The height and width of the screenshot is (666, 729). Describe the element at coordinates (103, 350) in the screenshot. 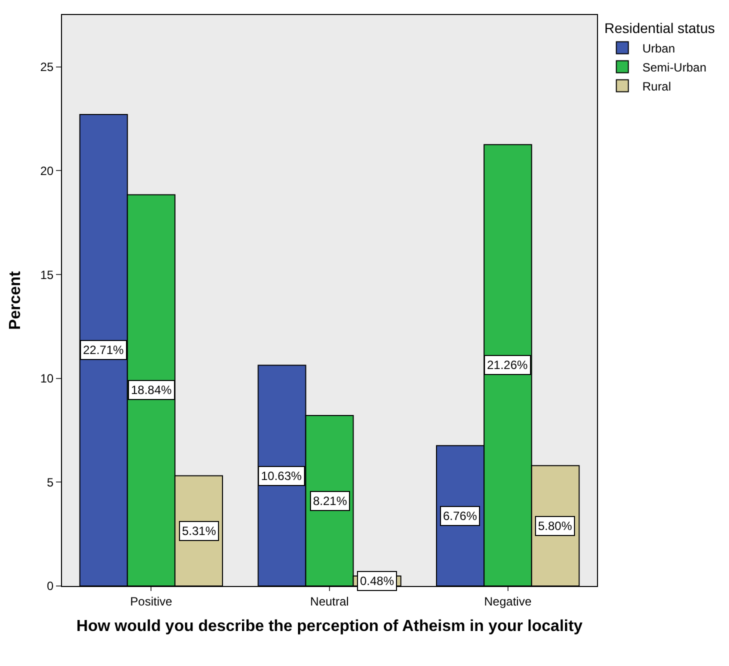

I see `data-label: 22.71%` at that location.